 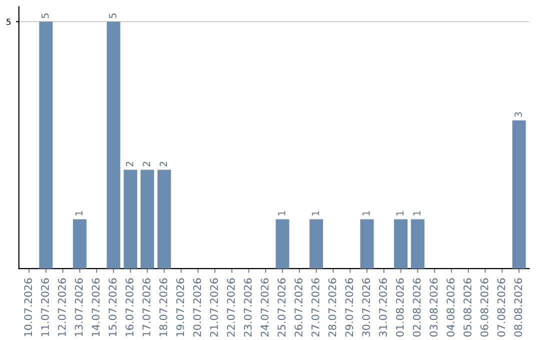 I want to click on x-tick-label: 11.07.2026, so click(x=45, y=307).